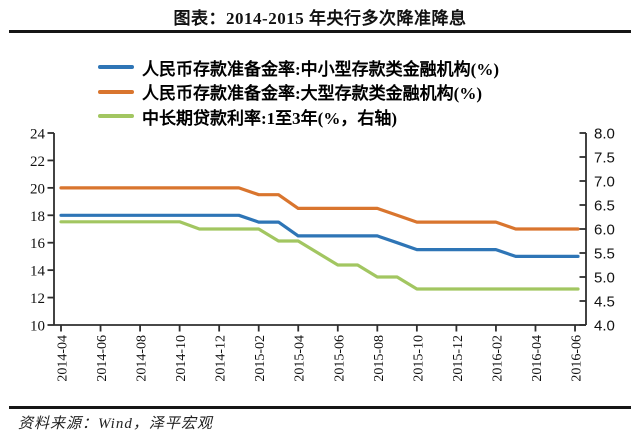 The image size is (640, 441). I want to click on source-note: 资料来源：Wind，泽平宏观, so click(115, 424).